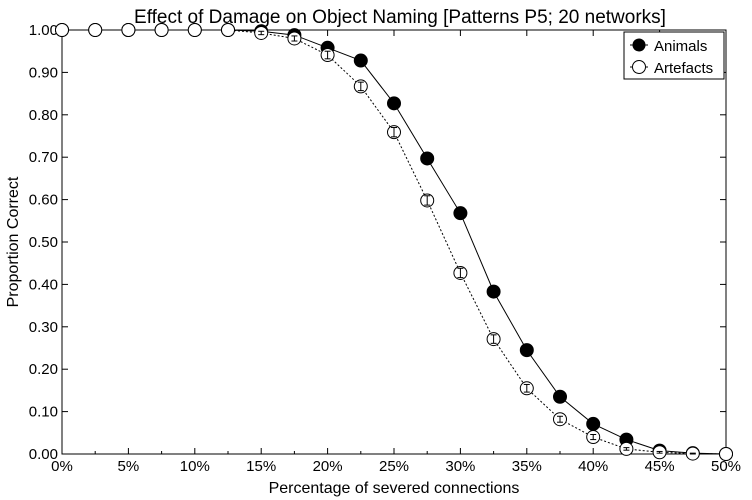 This screenshot has height=500, width=752. What do you see at coordinates (527, 466) in the screenshot?
I see `x-tick-label: 35%` at bounding box center [527, 466].